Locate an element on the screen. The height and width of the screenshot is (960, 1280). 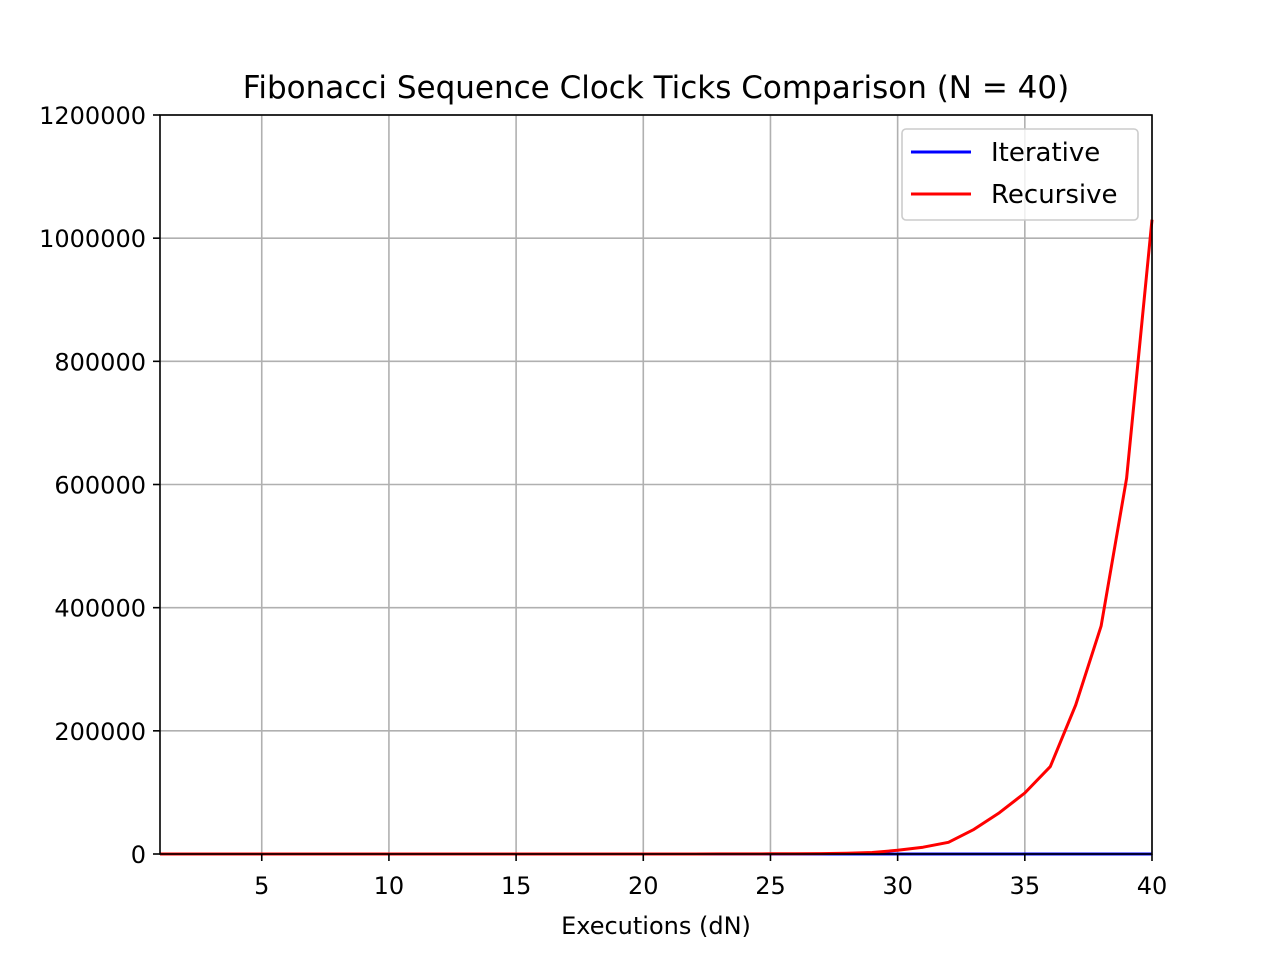
x-tick-label: 40 is located at coordinates (1152, 886).